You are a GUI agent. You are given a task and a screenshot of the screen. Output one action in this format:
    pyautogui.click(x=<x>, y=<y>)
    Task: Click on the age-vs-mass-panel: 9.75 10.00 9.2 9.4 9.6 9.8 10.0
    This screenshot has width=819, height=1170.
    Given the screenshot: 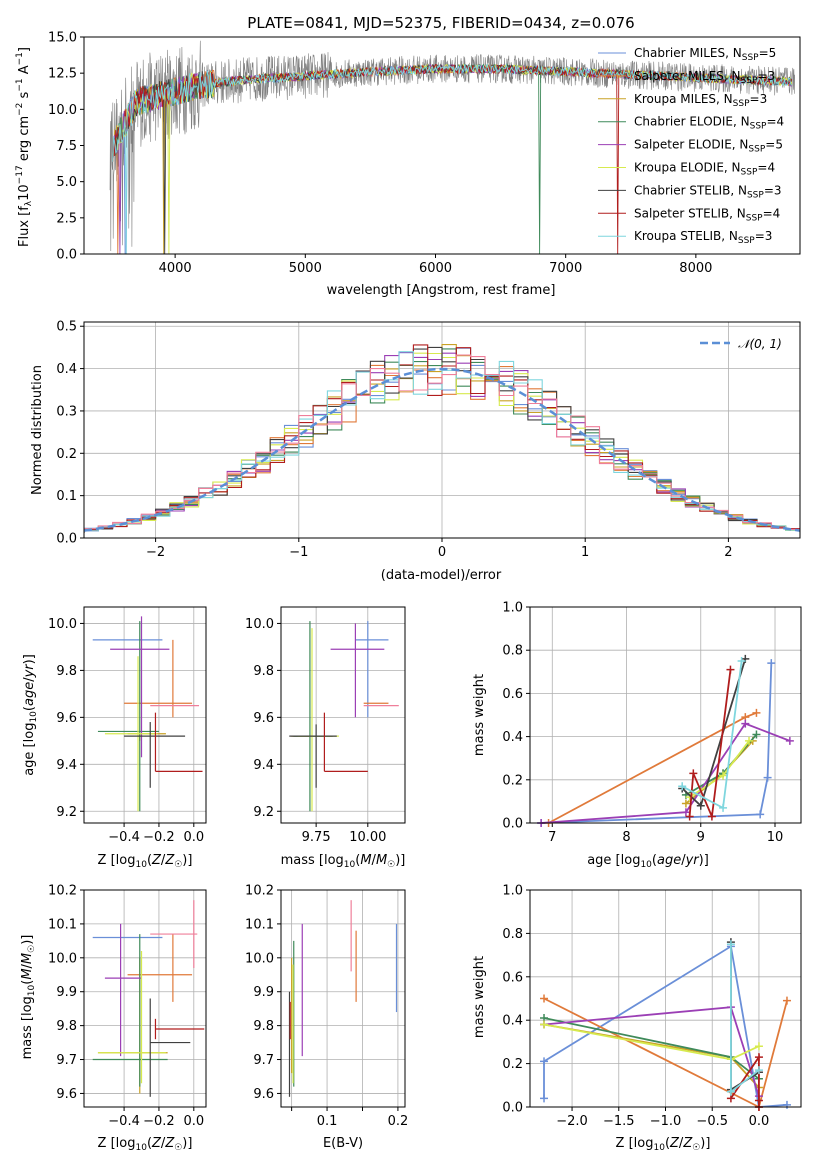 What is the action you would take?
    pyautogui.click(x=325, y=725)
    